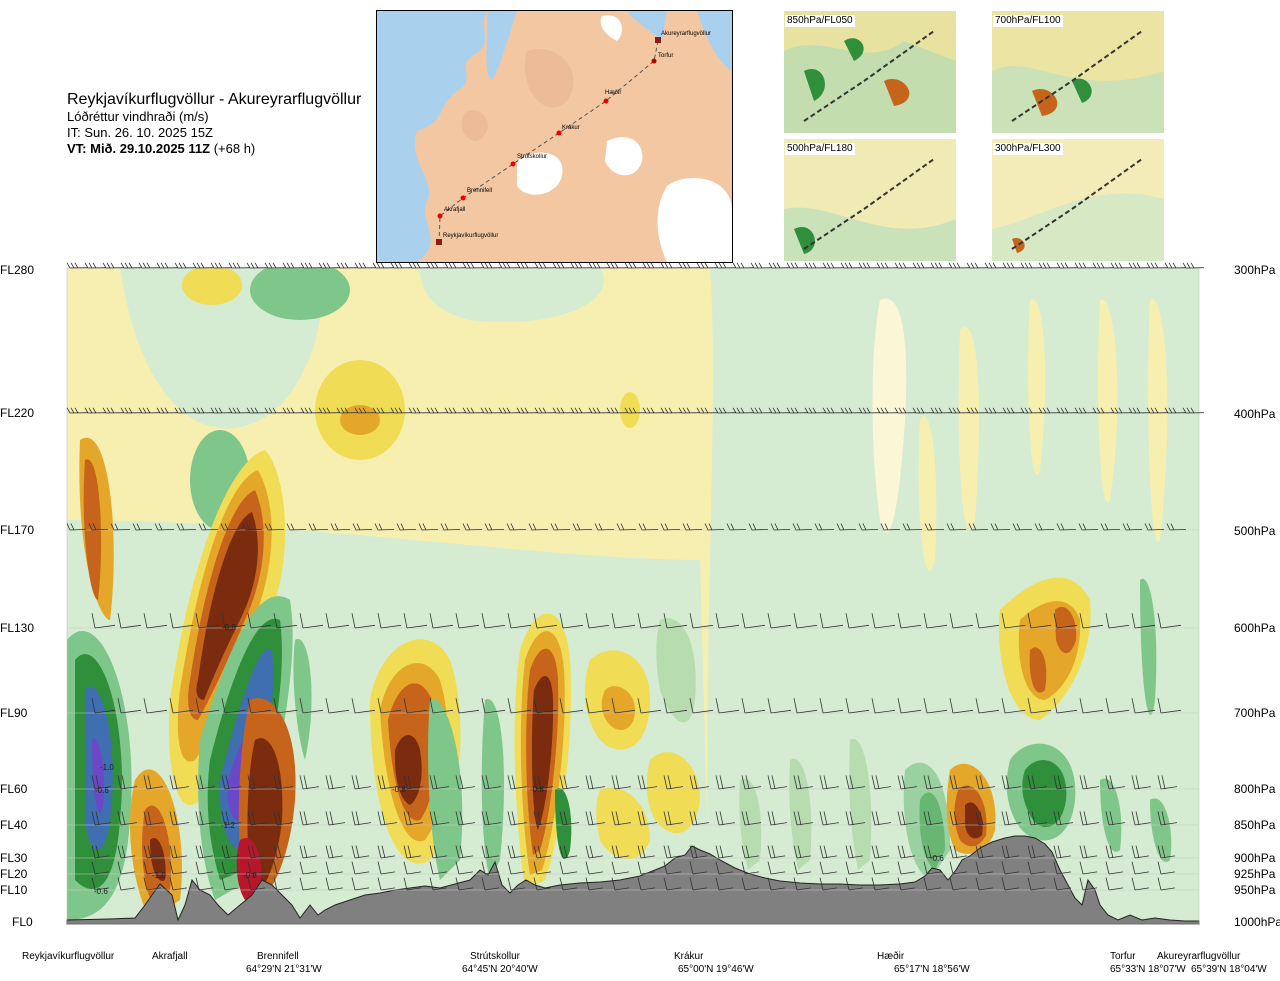  I want to click on thumbnail-300hpa: 300hPa/FL300, so click(1078, 200).